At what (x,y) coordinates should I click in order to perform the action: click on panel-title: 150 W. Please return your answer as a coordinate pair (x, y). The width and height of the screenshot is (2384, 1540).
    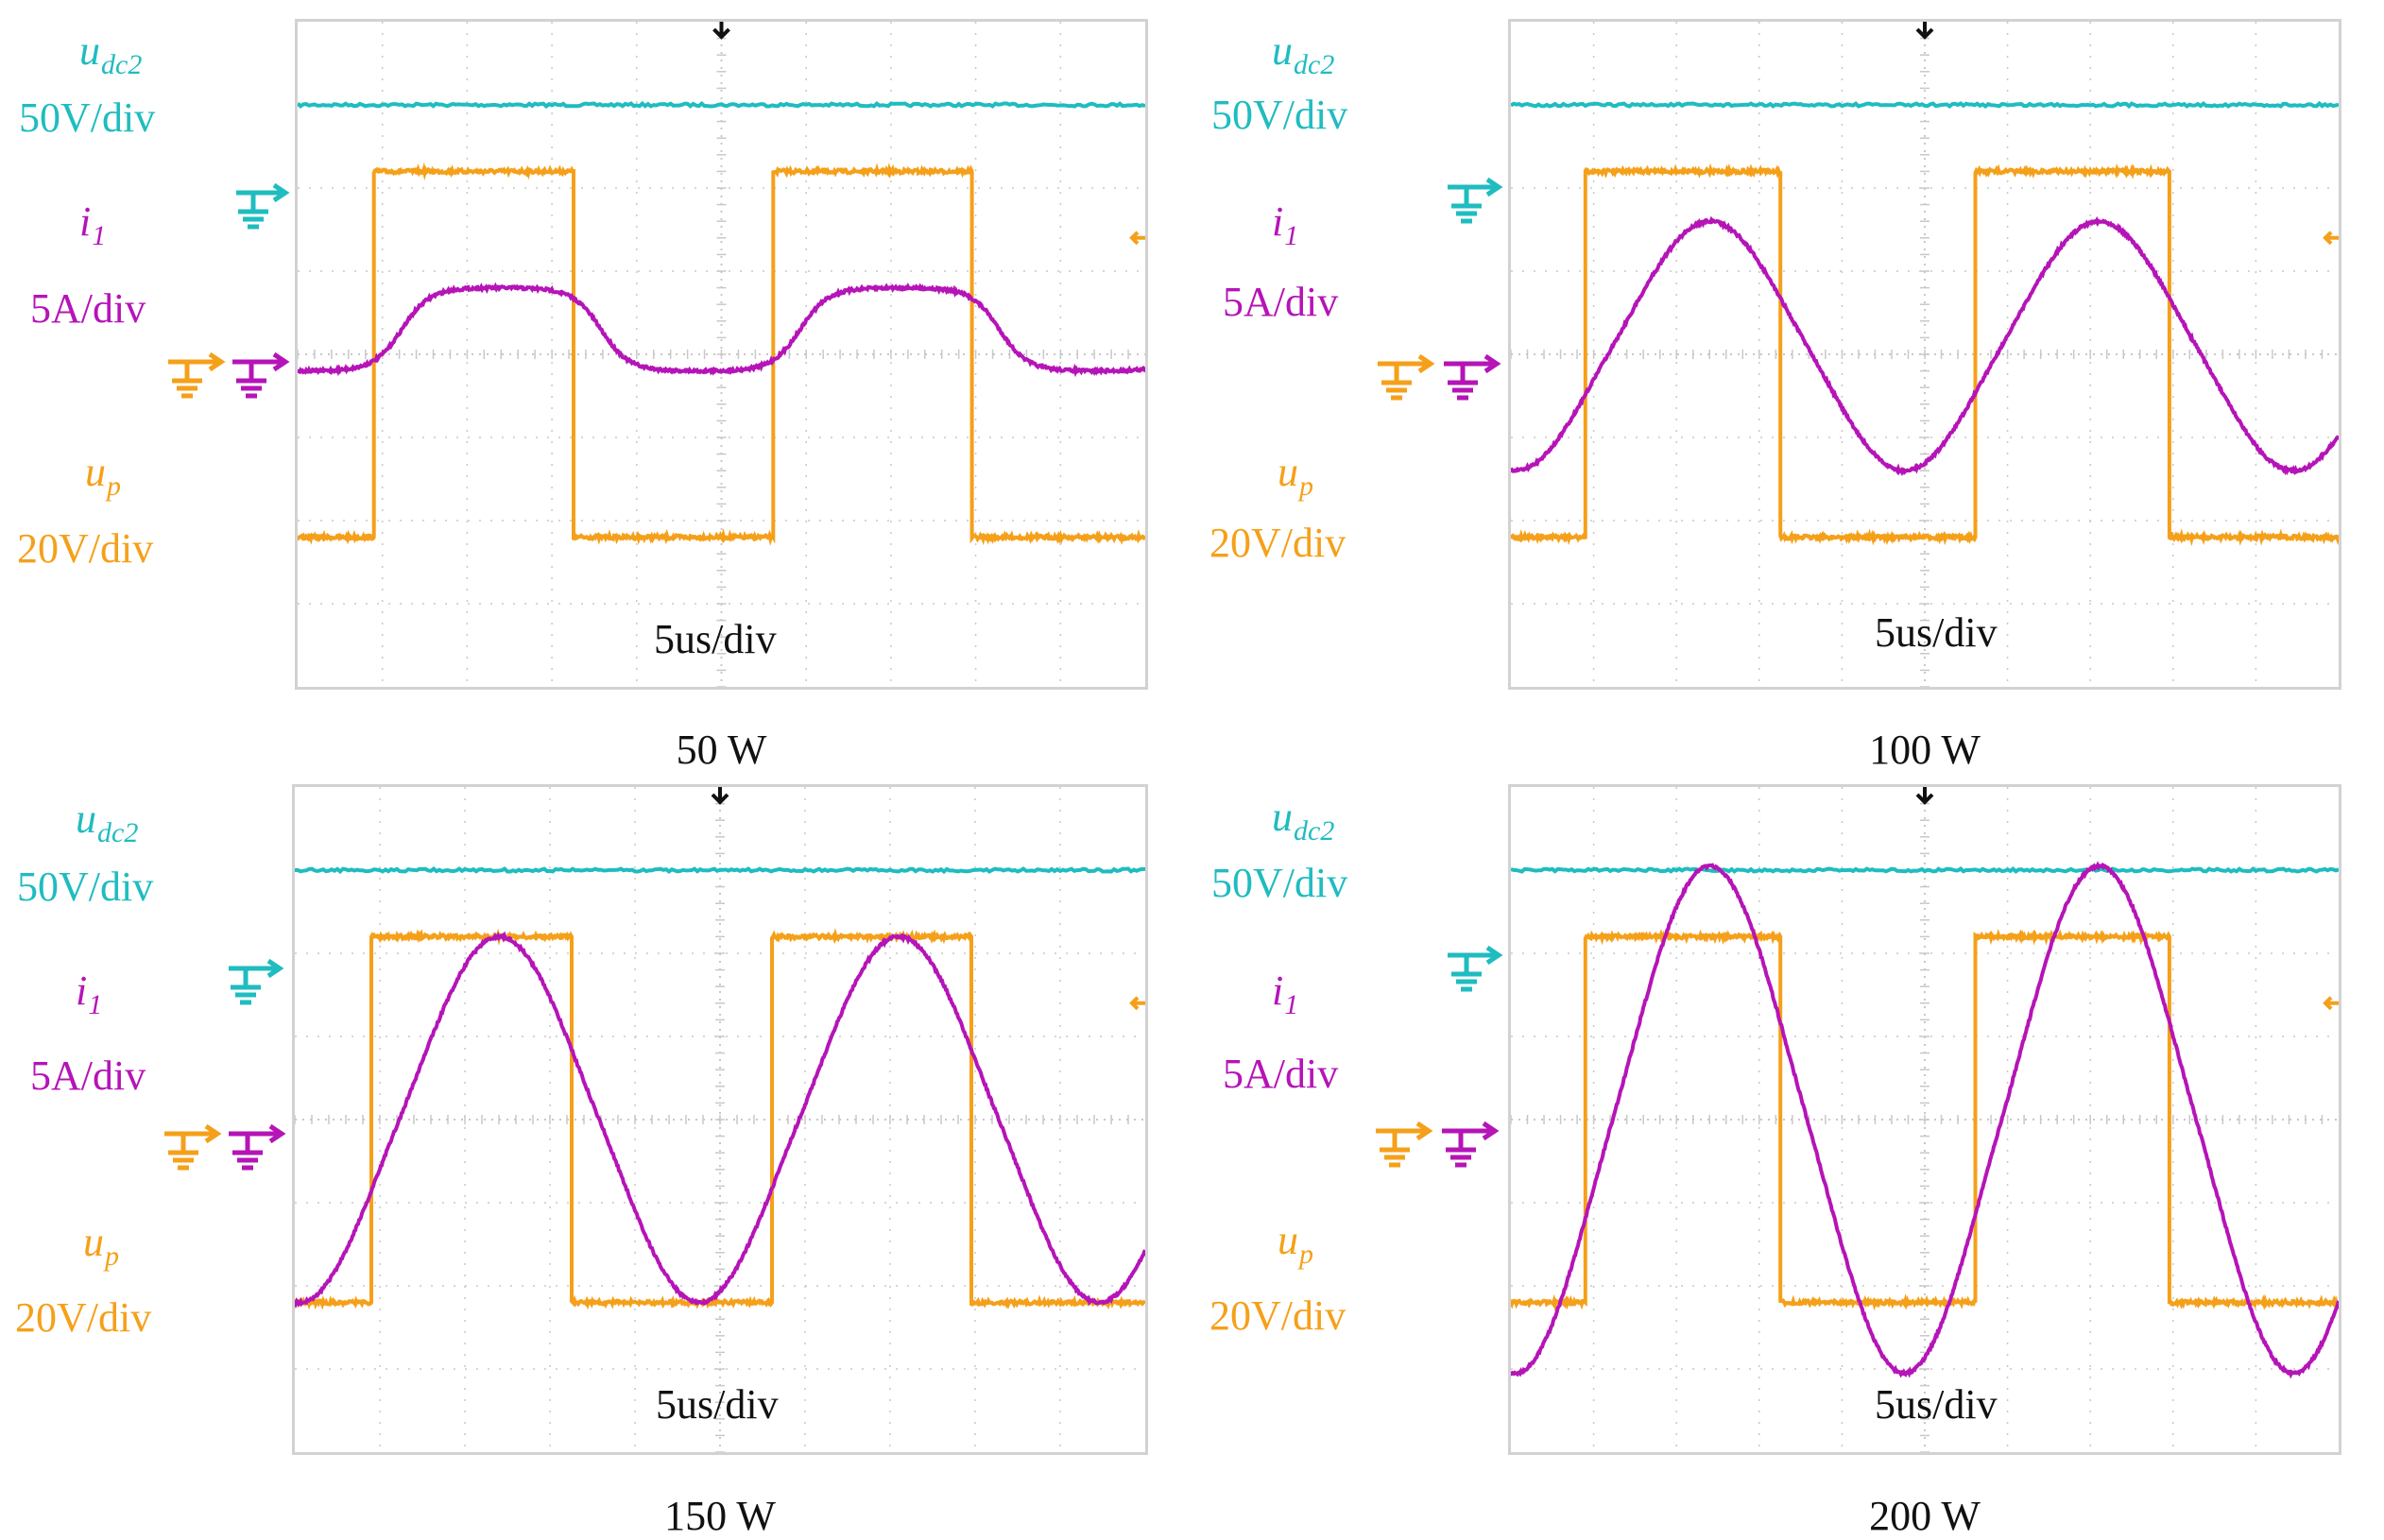
    Looking at the image, I should click on (720, 1516).